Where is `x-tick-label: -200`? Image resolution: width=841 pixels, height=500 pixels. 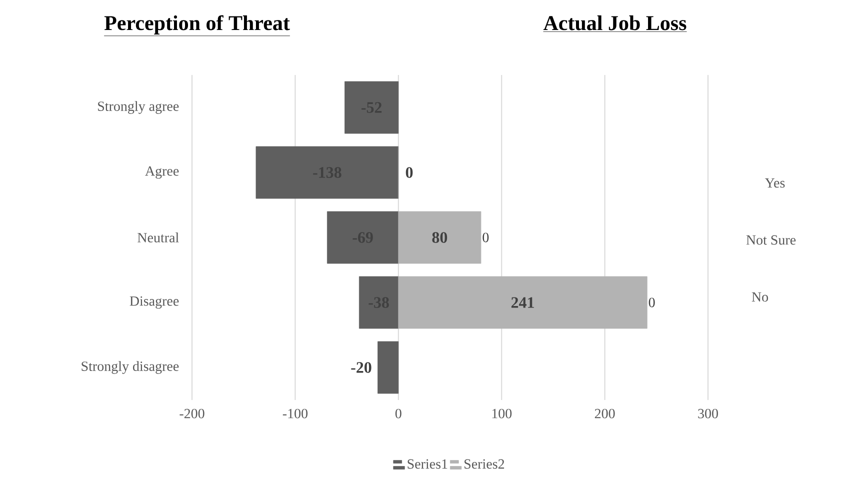
x-tick-label: -200 is located at coordinates (192, 413).